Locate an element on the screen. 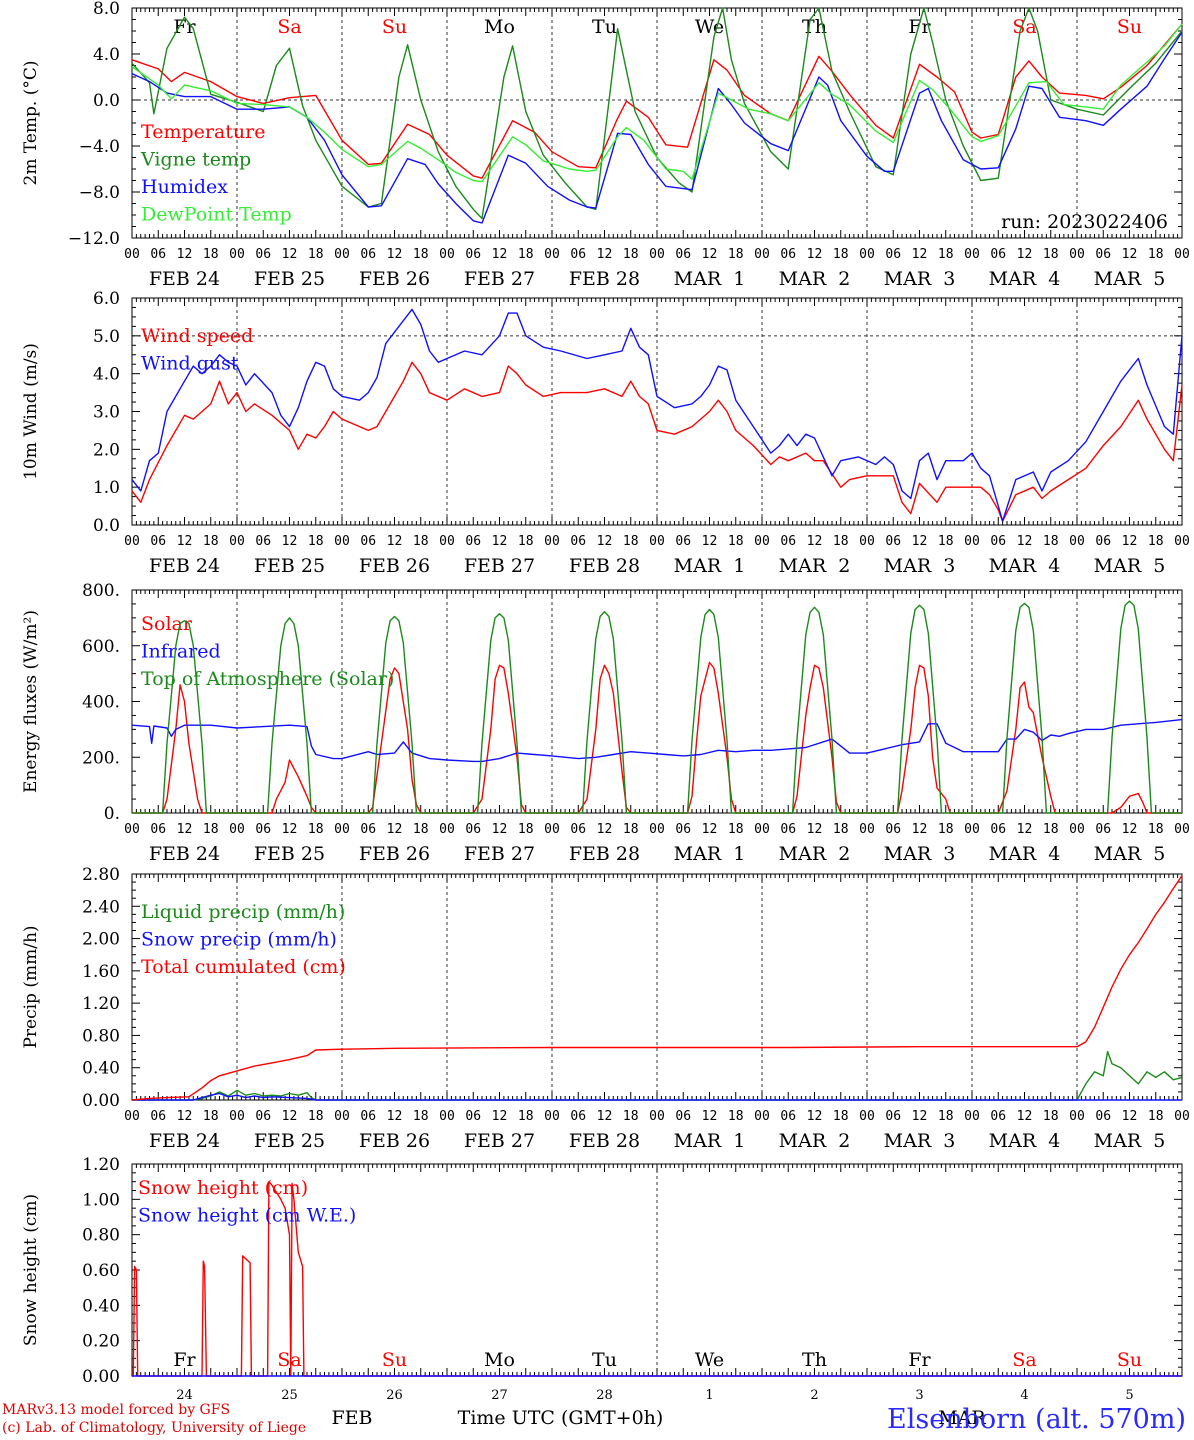  series-line-temperature is located at coordinates (657, 101).